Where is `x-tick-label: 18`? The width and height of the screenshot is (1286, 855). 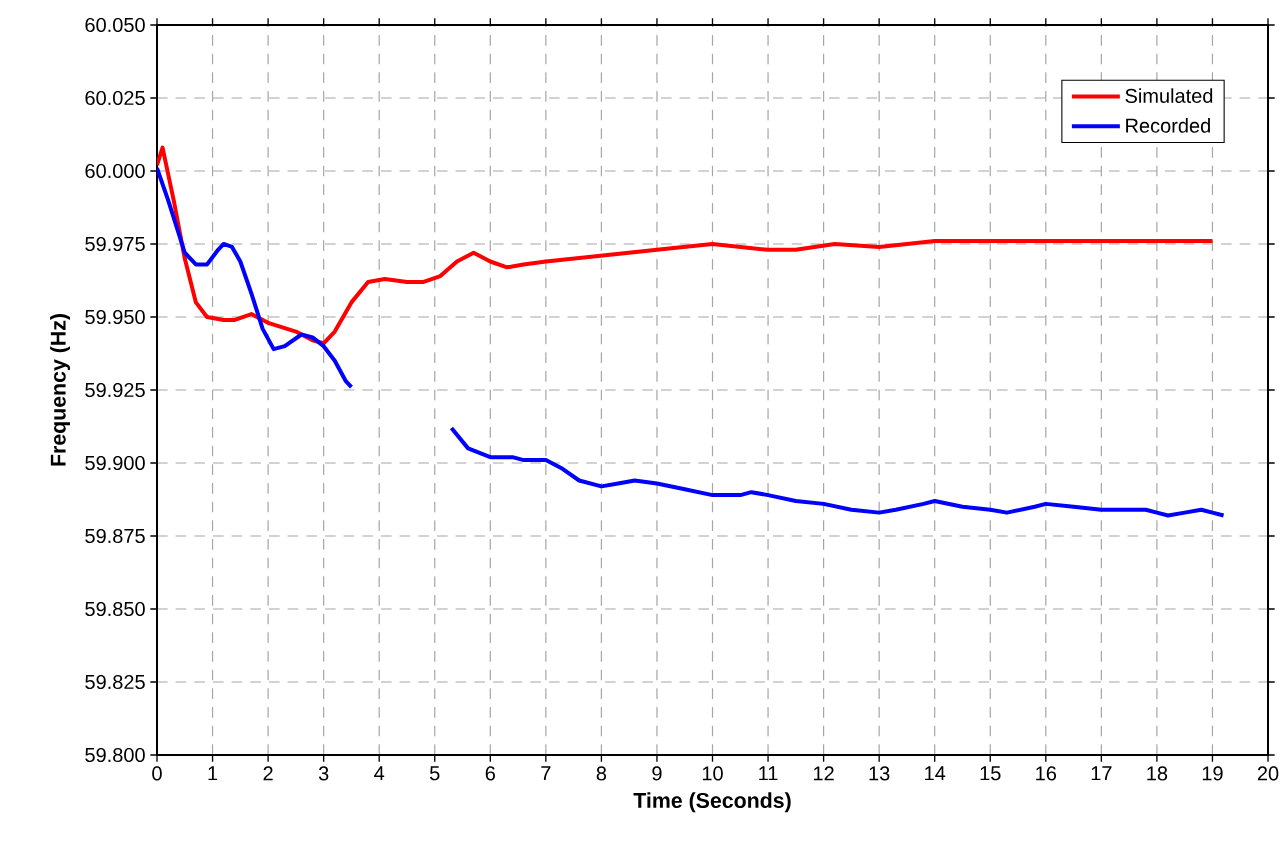
x-tick-label: 18 is located at coordinates (1157, 773).